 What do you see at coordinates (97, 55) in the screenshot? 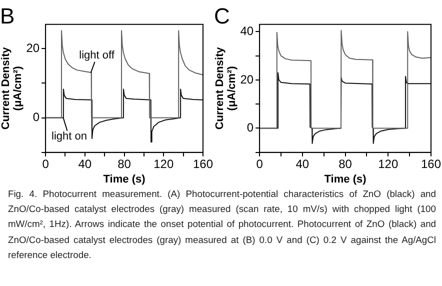
I see `annotation: light off` at bounding box center [97, 55].